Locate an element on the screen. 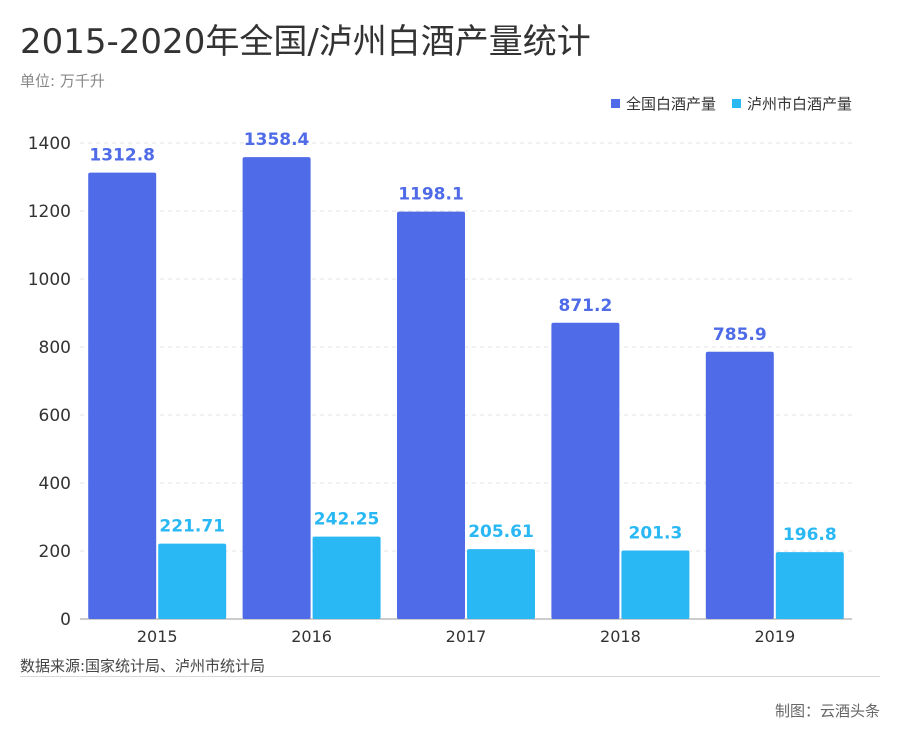  data-label-national: 1198.1 is located at coordinates (431, 195).